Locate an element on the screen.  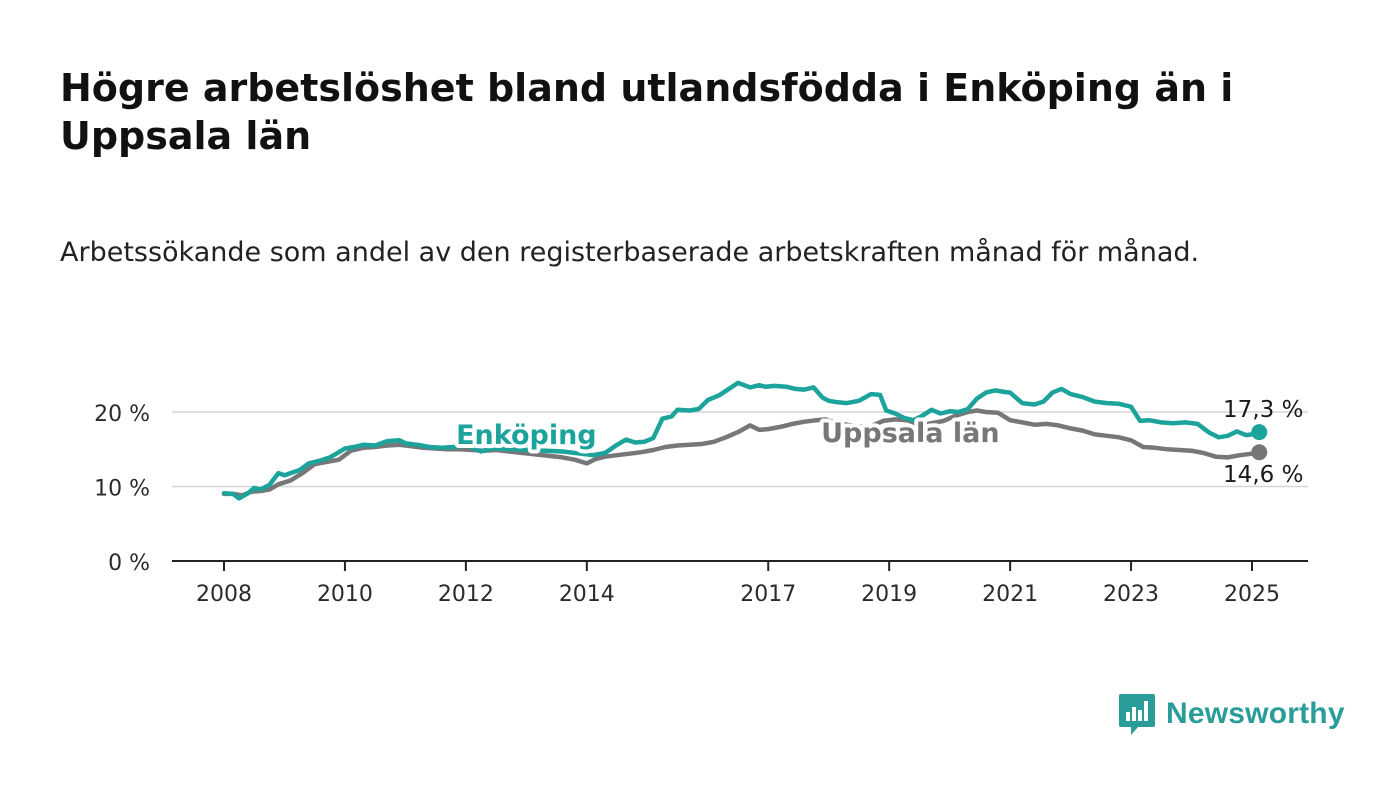
end-point-uppsala-lan is located at coordinates (1259, 452).